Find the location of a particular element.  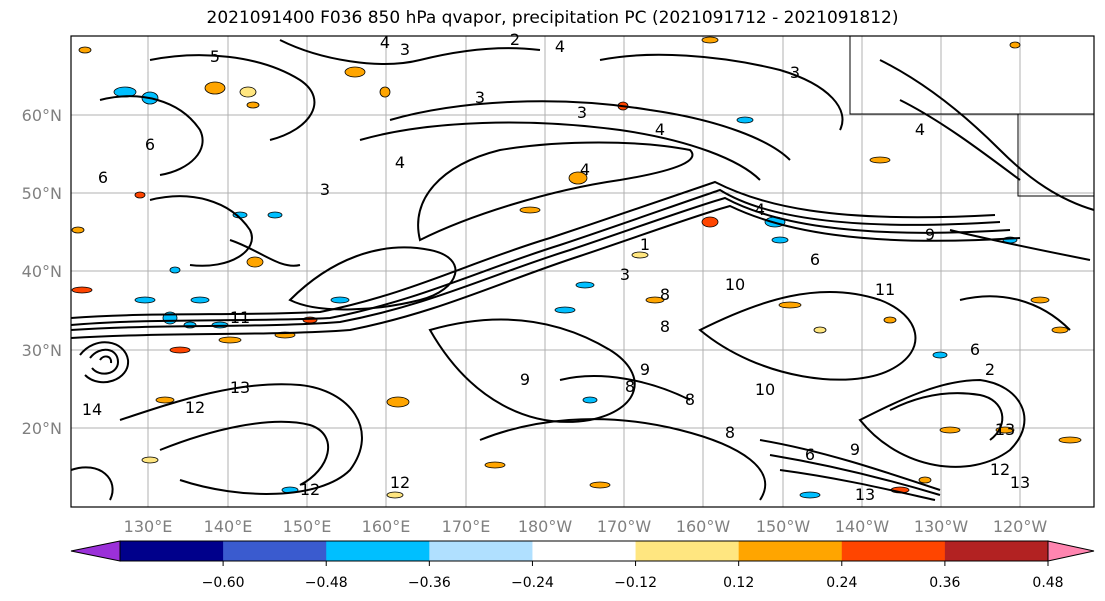

colorbar is located at coordinates (582, 551).